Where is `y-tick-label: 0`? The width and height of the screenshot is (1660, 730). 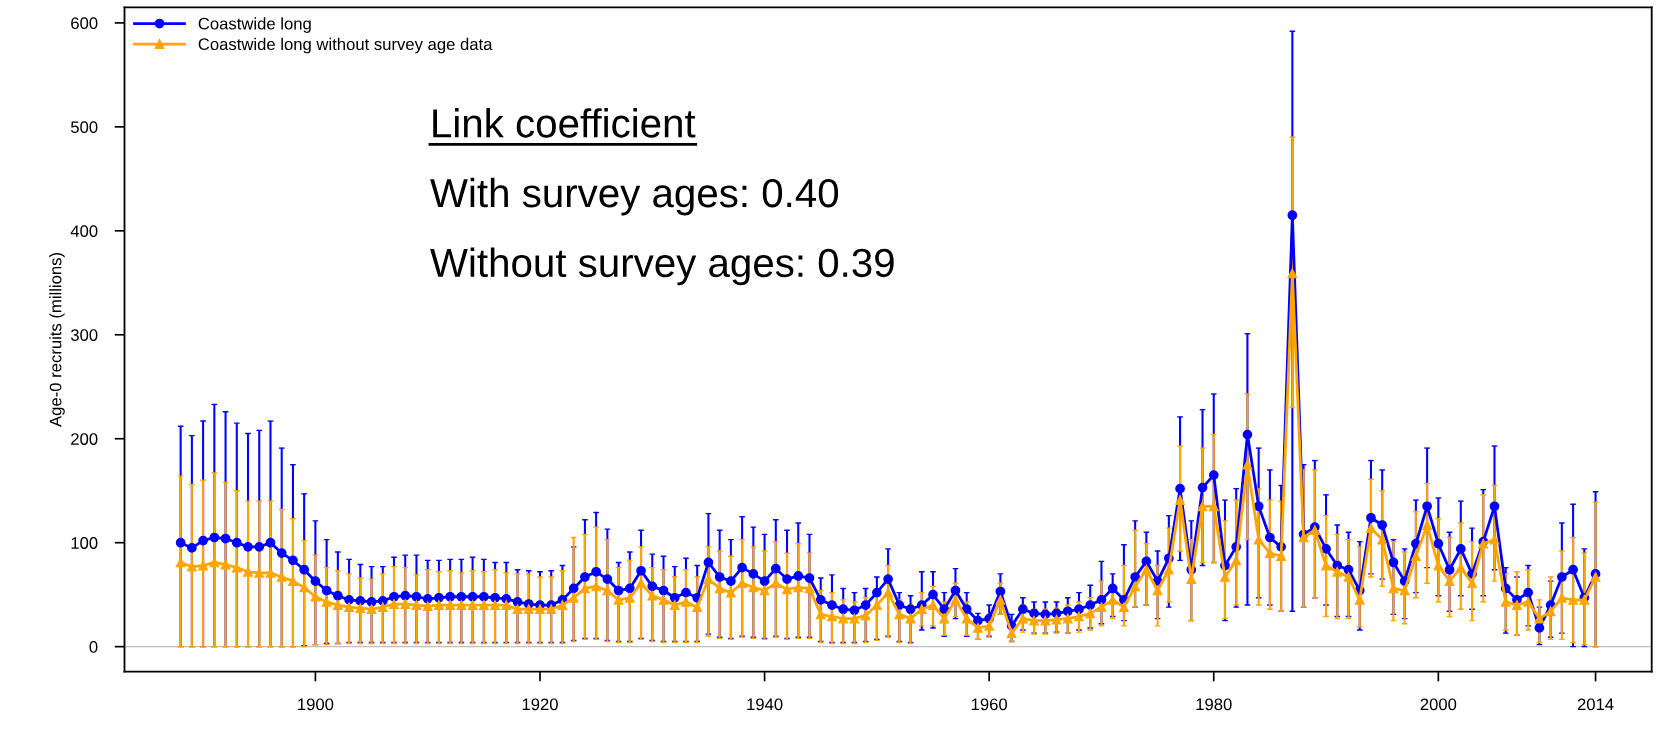
y-tick-label: 0 is located at coordinates (93, 647).